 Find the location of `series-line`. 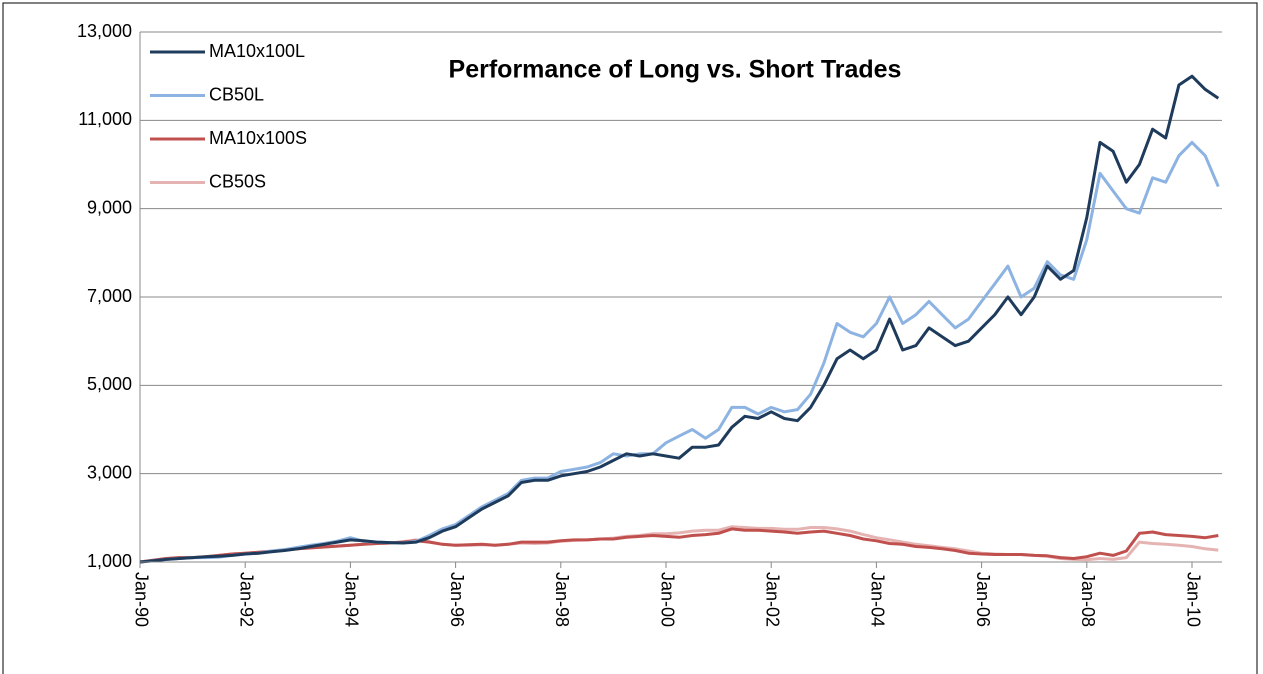

series-line is located at coordinates (679, 545).